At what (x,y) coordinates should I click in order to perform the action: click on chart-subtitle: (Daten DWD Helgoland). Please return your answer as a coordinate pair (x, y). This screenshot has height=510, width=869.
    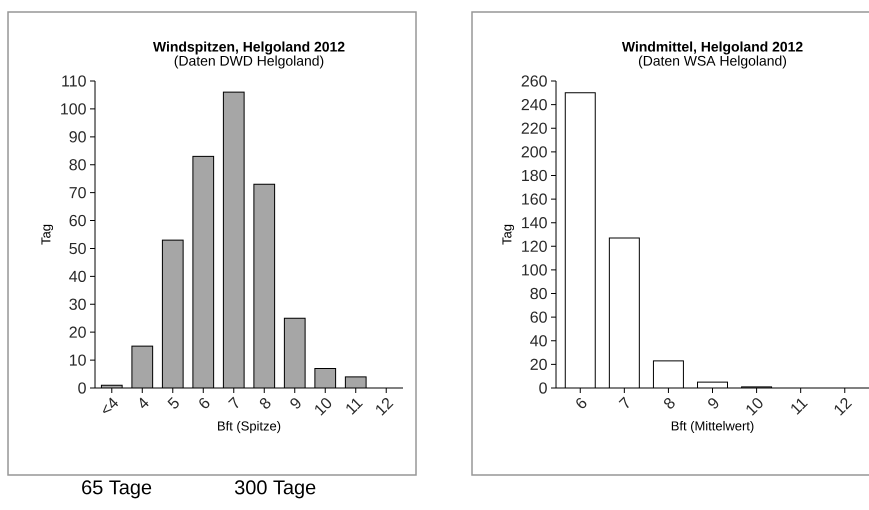
    Looking at the image, I should click on (249, 62).